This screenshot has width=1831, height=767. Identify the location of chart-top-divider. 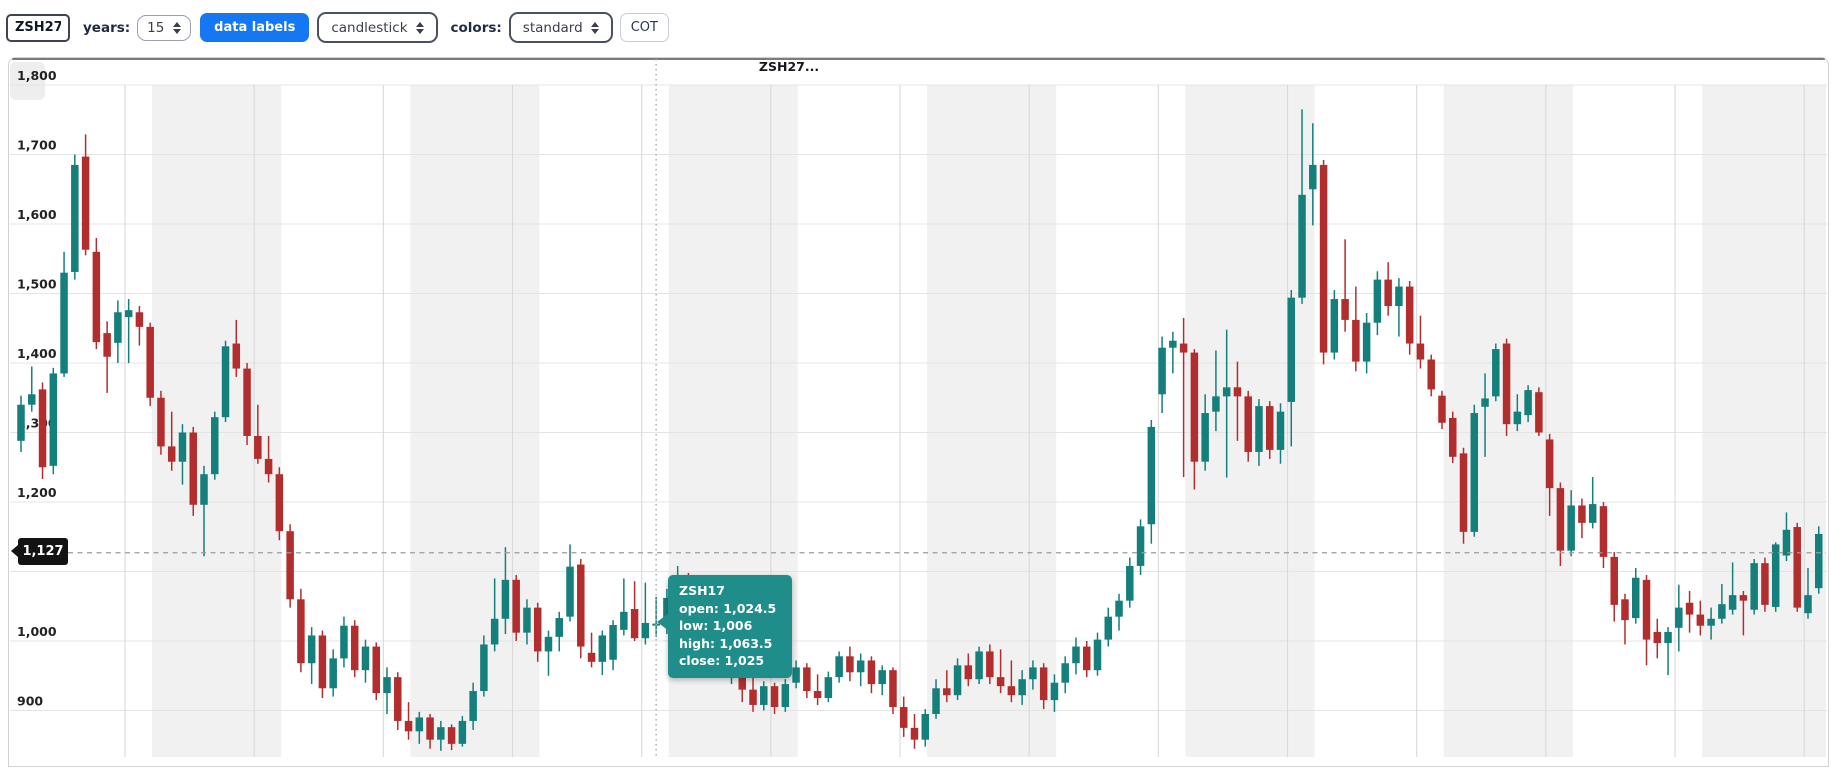
(918, 59).